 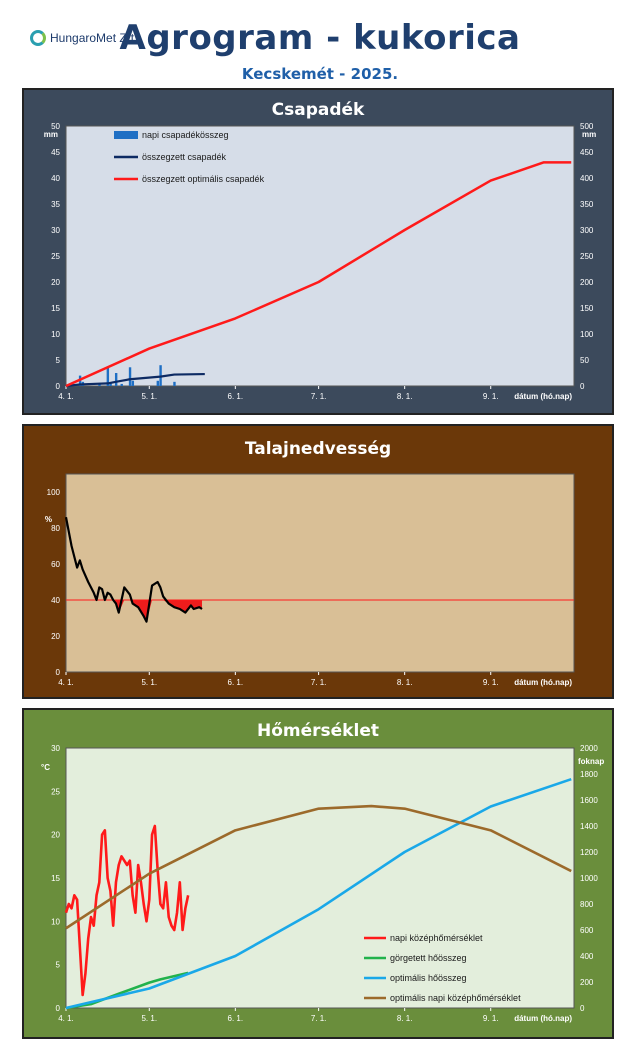 I want to click on y-right-tick-label: 300, so click(x=587, y=230).